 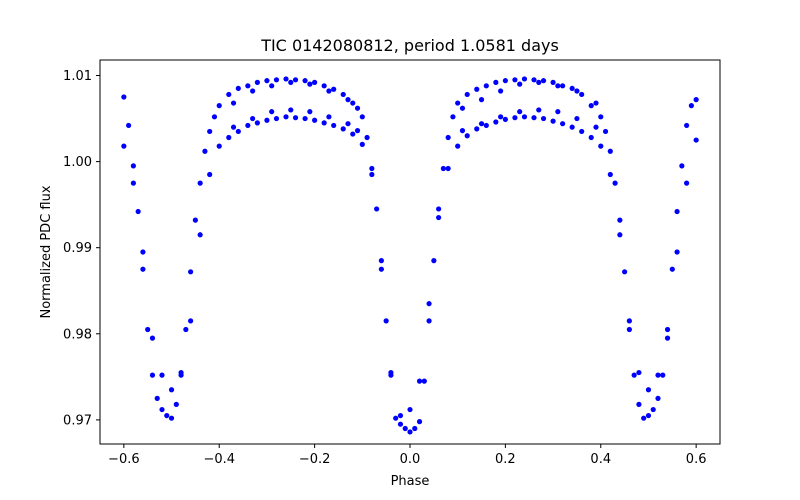 What do you see at coordinates (315, 459) in the screenshot?
I see `x-tick-label: −0.2` at bounding box center [315, 459].